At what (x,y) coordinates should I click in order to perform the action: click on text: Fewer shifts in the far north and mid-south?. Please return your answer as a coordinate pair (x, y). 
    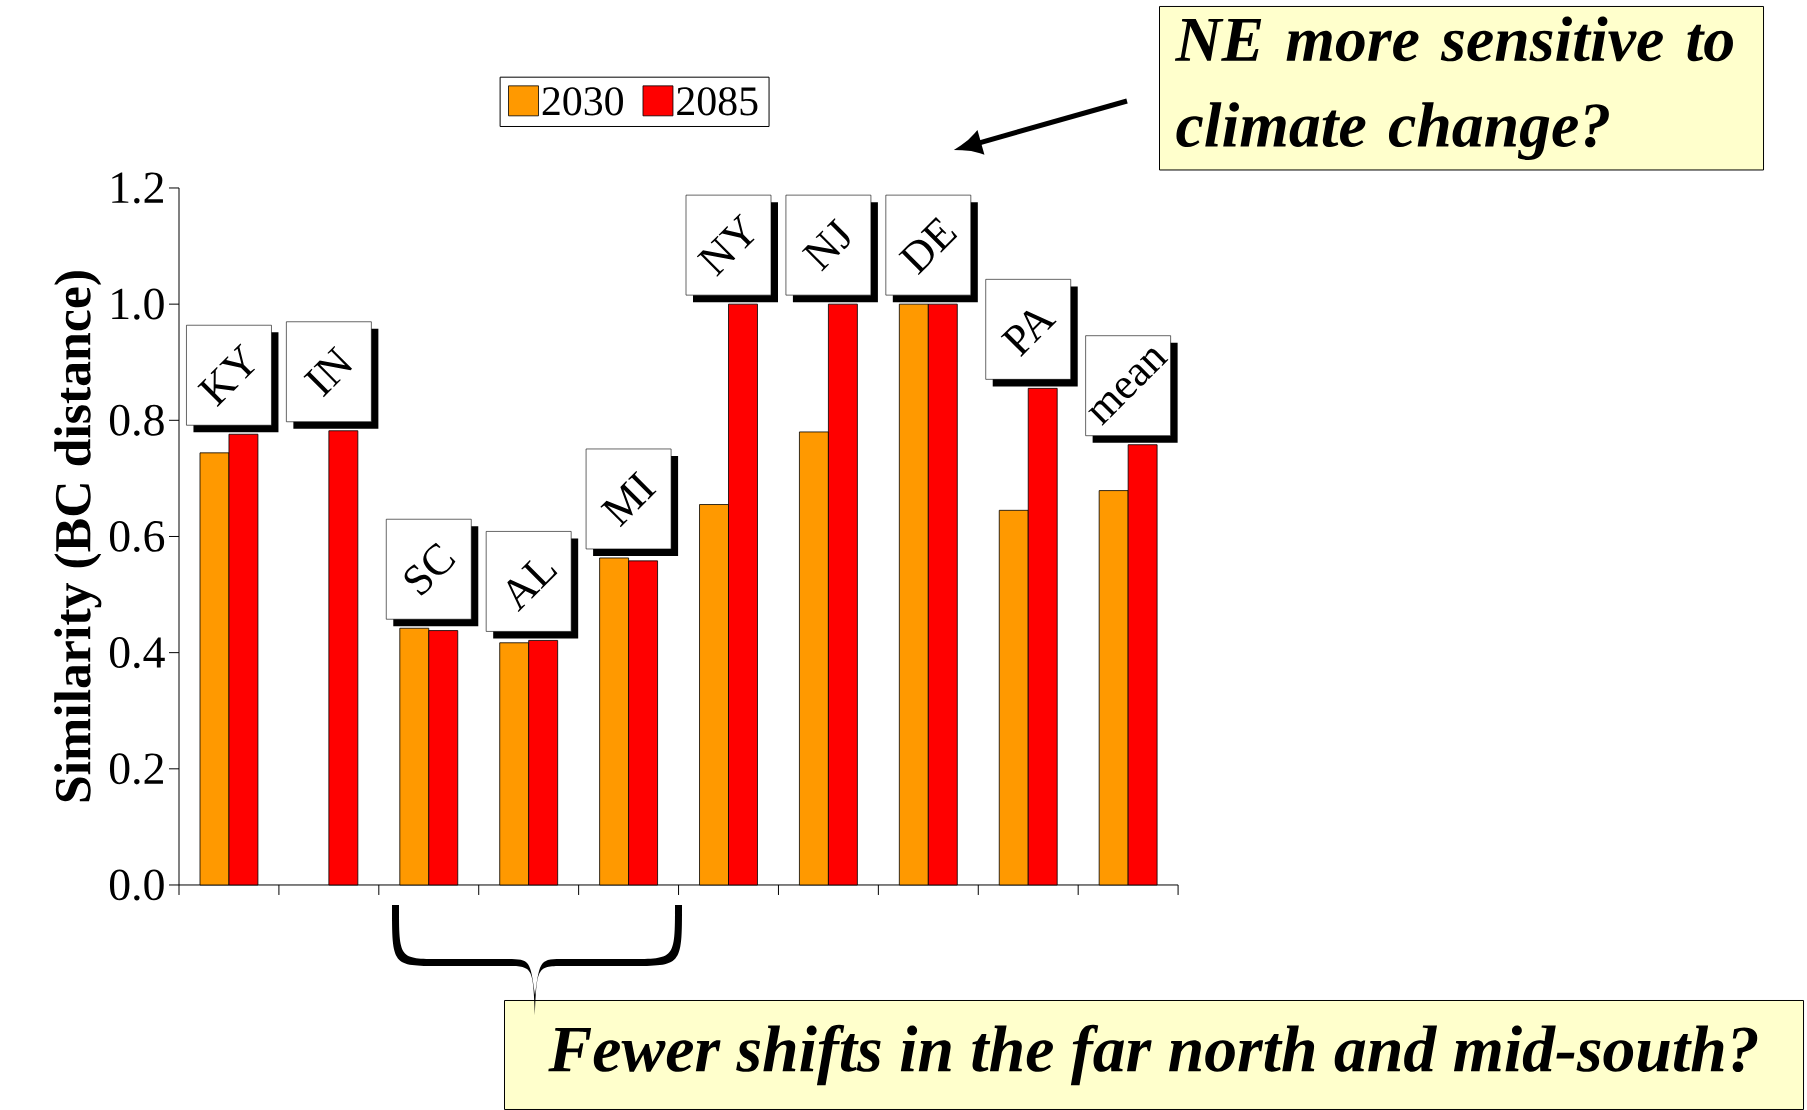
    Looking at the image, I should click on (1153, 1055).